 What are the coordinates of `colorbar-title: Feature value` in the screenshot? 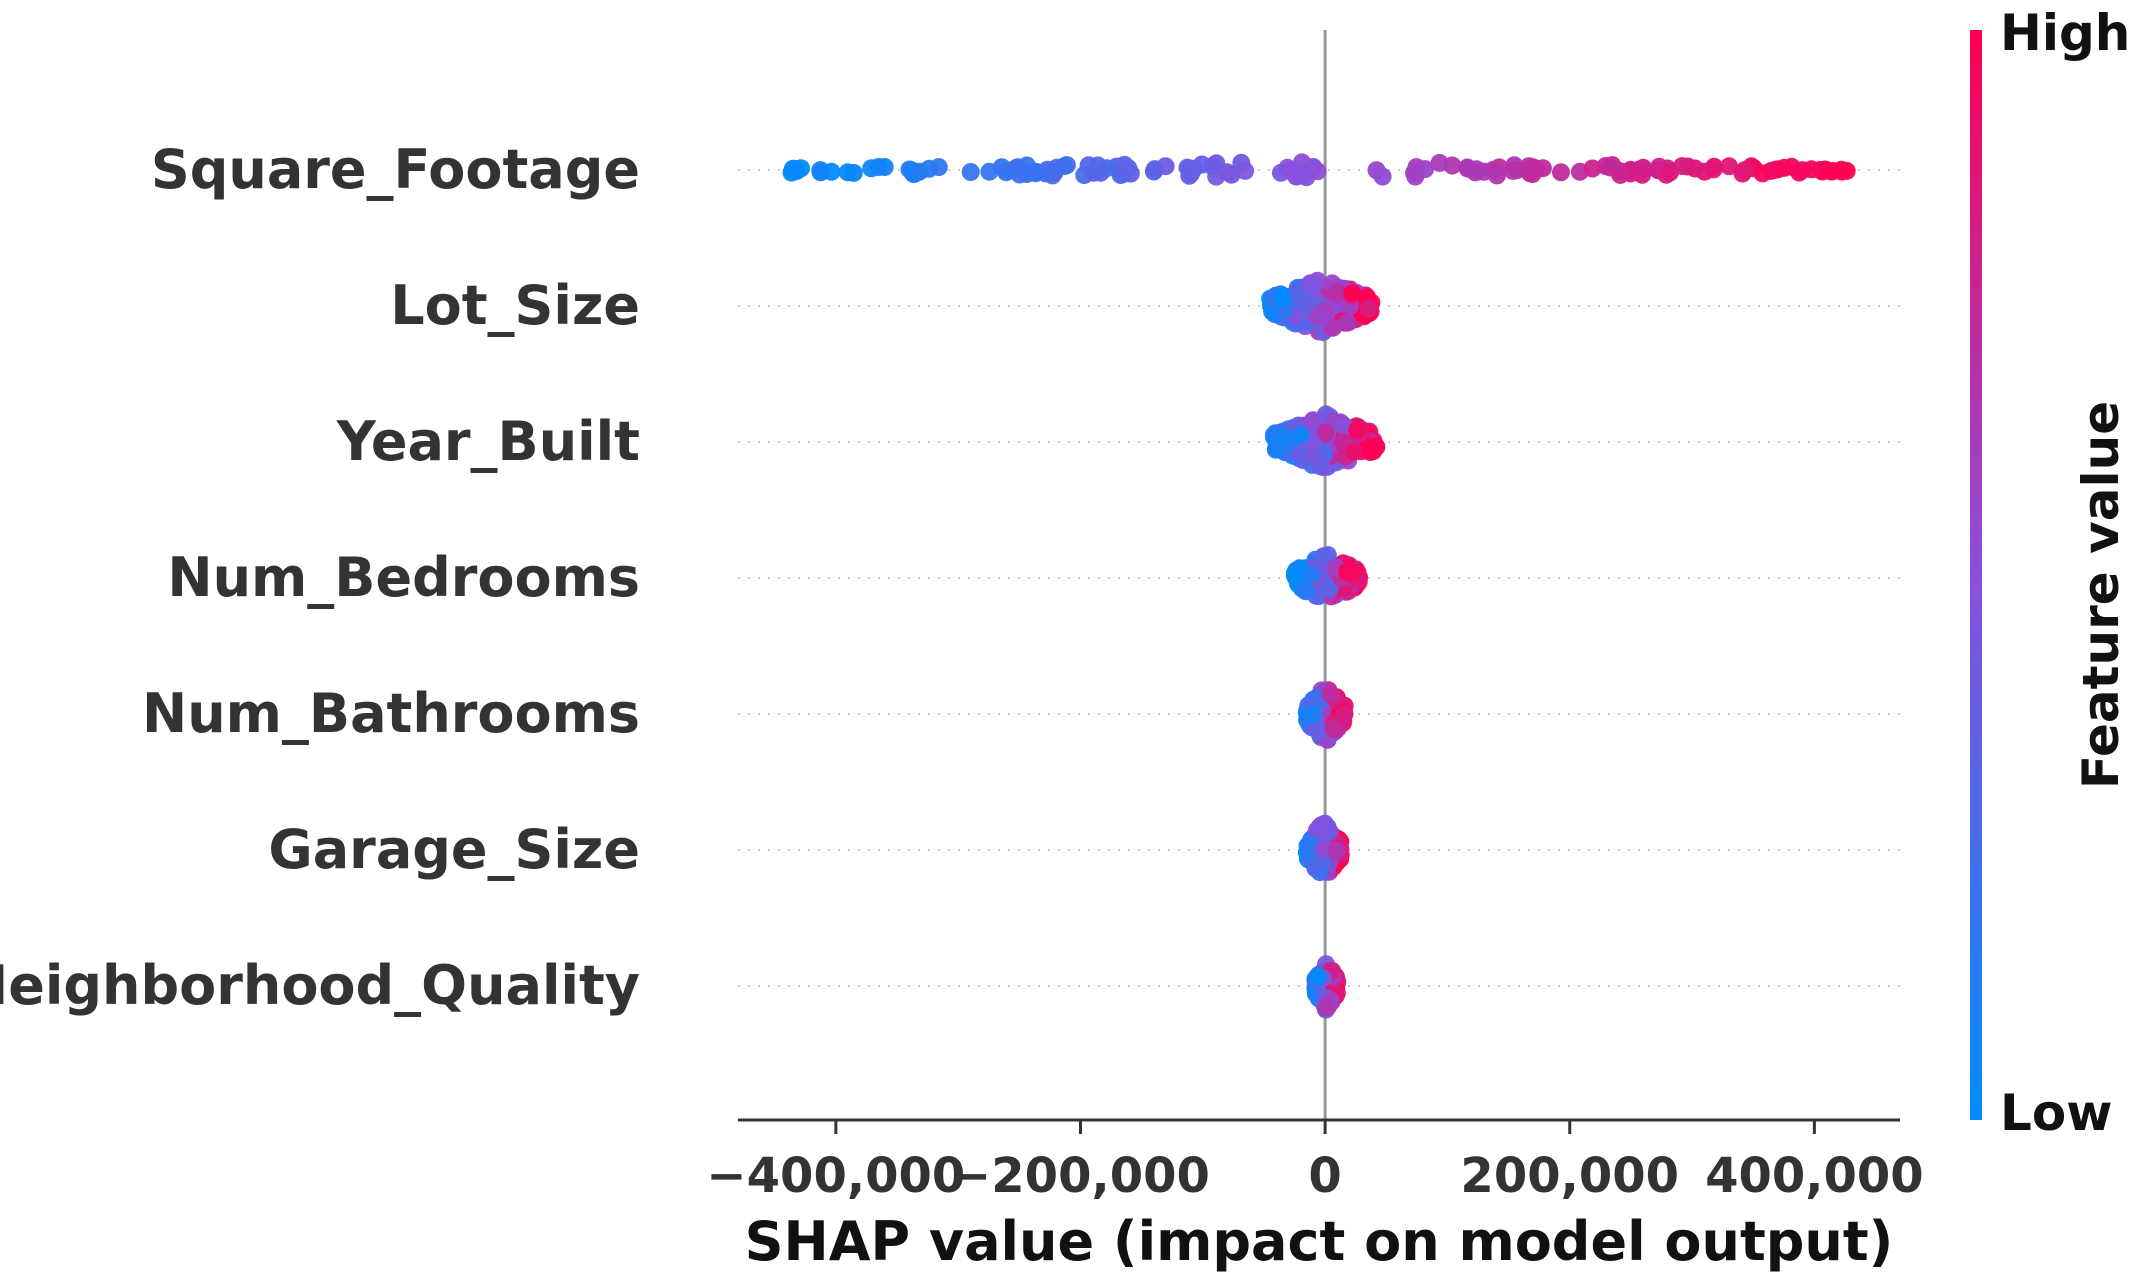 It's located at (2101, 595).